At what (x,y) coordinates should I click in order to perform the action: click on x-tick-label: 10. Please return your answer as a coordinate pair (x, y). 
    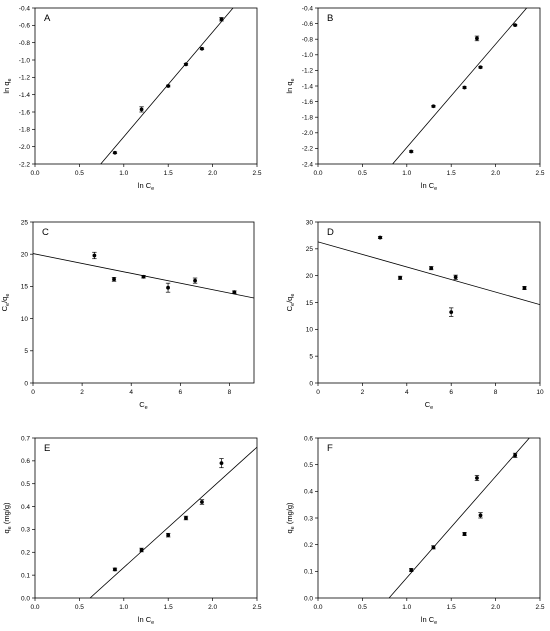
    Looking at the image, I should click on (540, 392).